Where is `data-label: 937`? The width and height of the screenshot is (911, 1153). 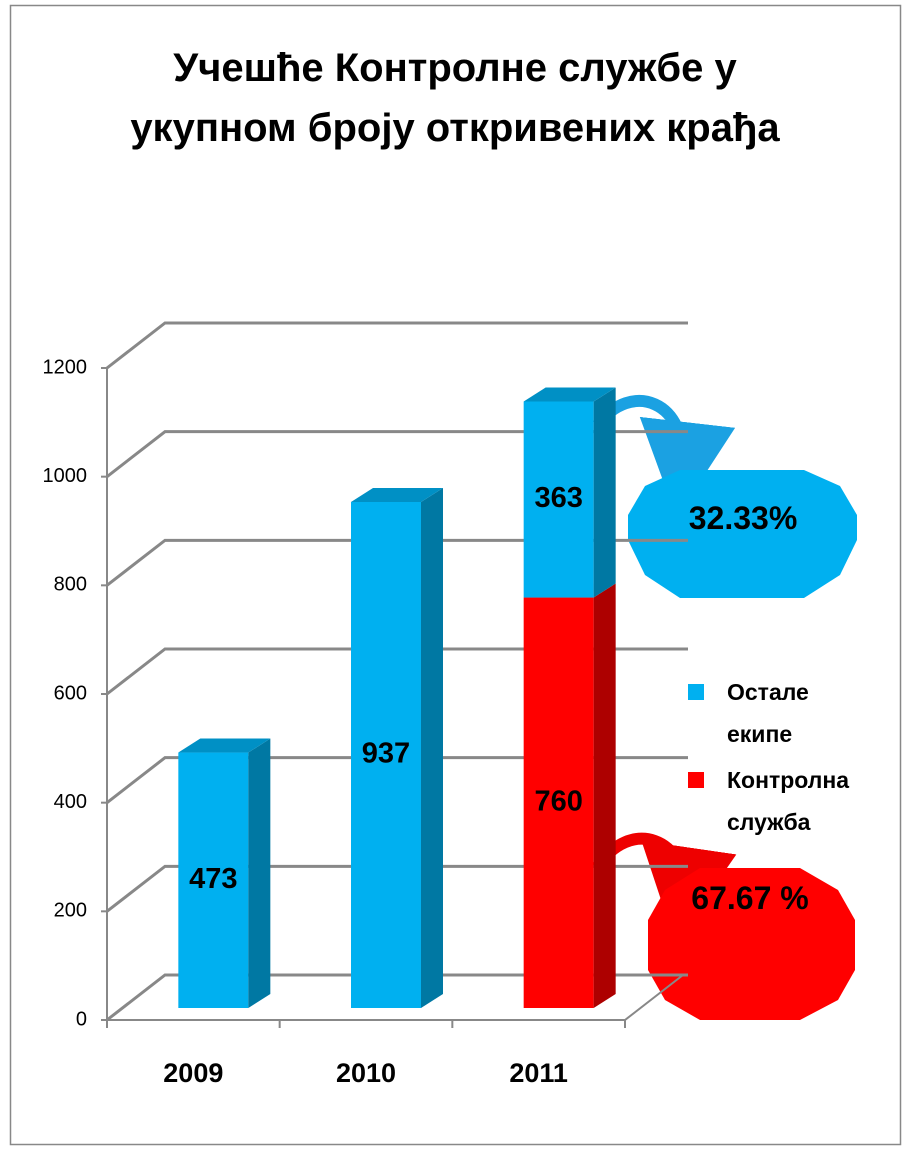
data-label: 937 is located at coordinates (386, 754).